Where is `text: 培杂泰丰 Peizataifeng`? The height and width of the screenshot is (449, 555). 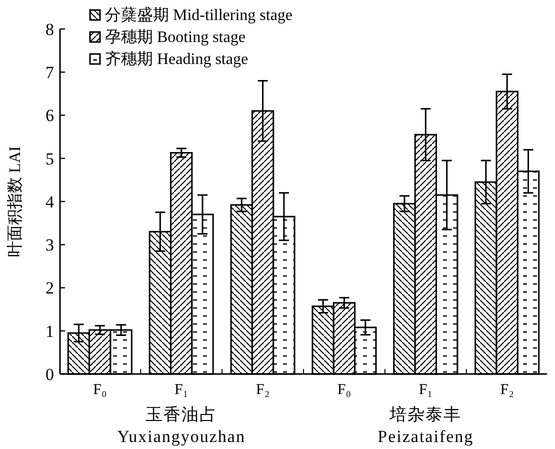 text: 培杂泰丰 Peizataifeng is located at coordinates (426, 425).